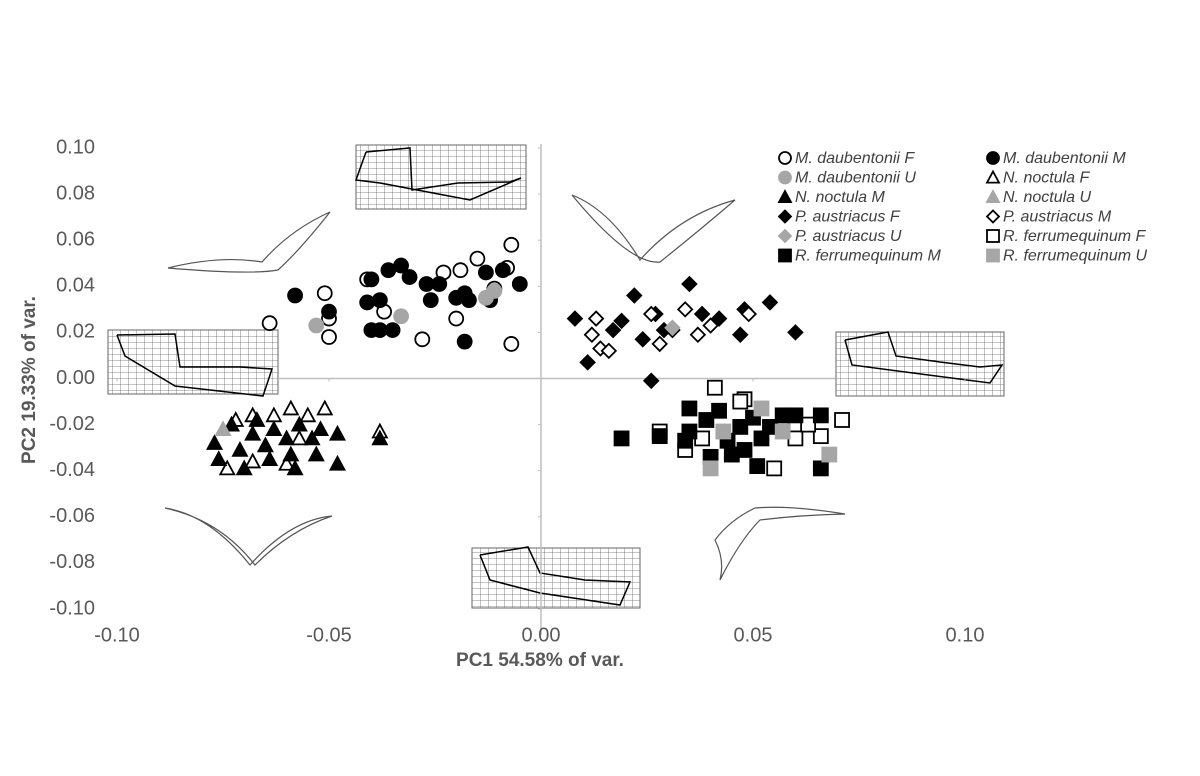  What do you see at coordinates (848, 217) in the screenshot?
I see `legend-label: P. austriacus F` at bounding box center [848, 217].